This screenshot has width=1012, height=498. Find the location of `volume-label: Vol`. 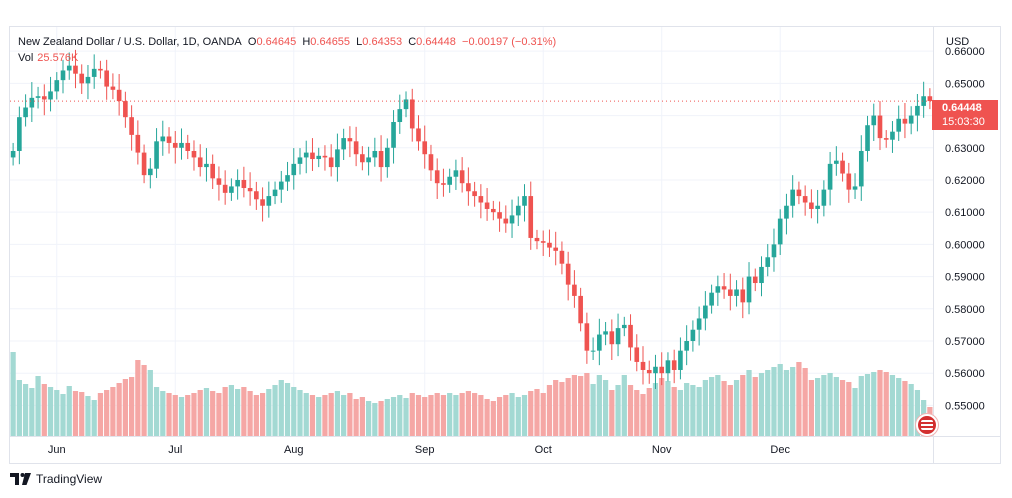

volume-label: Vol is located at coordinates (26, 58).